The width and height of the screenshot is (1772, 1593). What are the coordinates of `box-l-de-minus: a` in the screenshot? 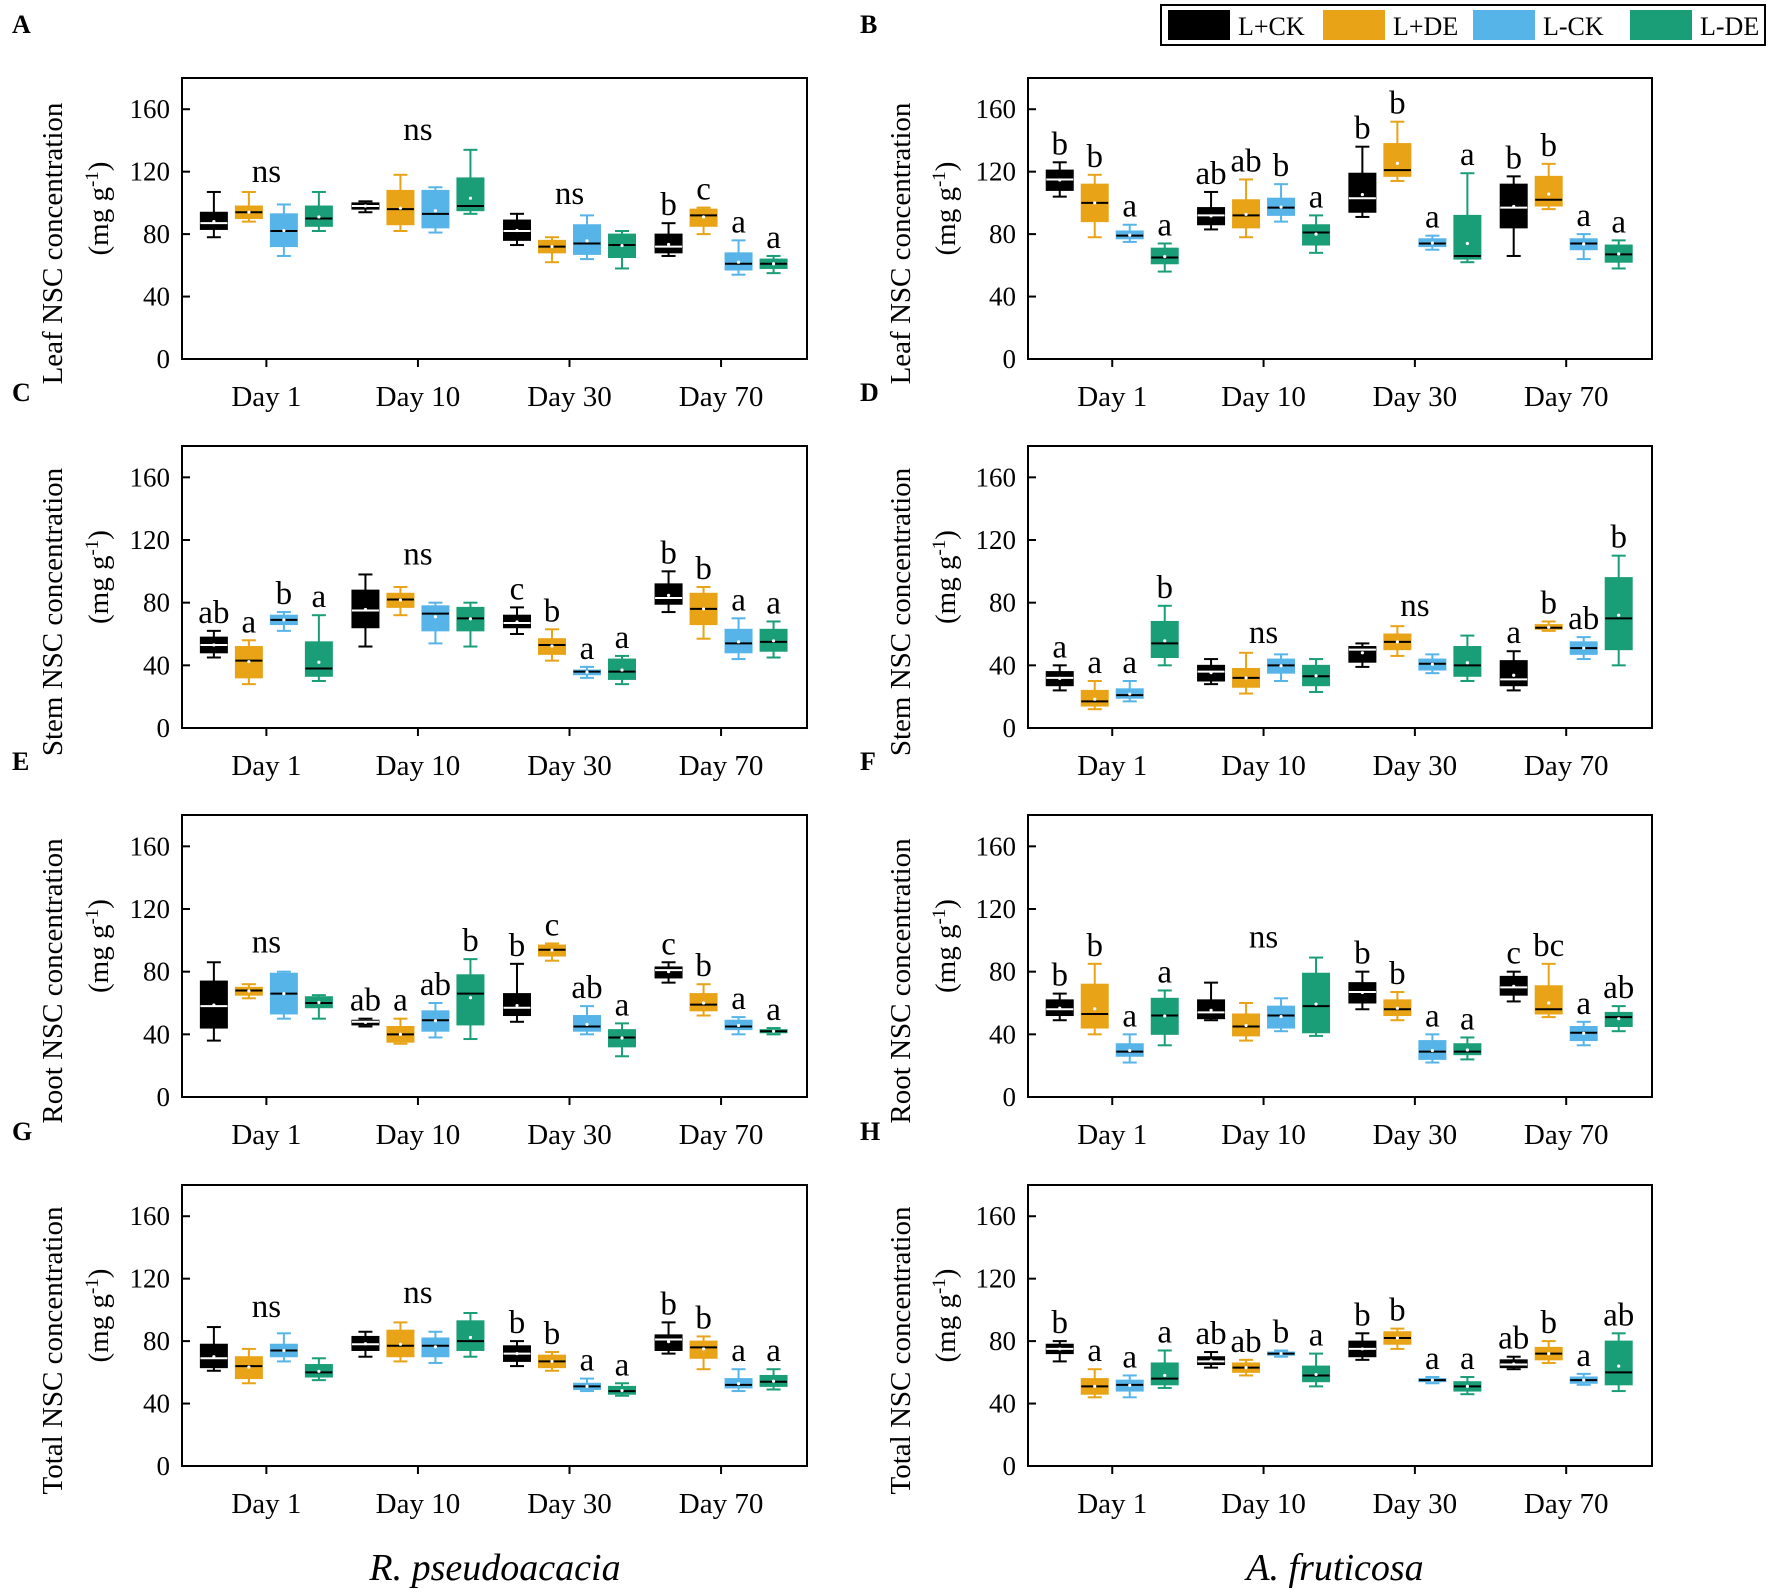 It's located at (1164, 240).